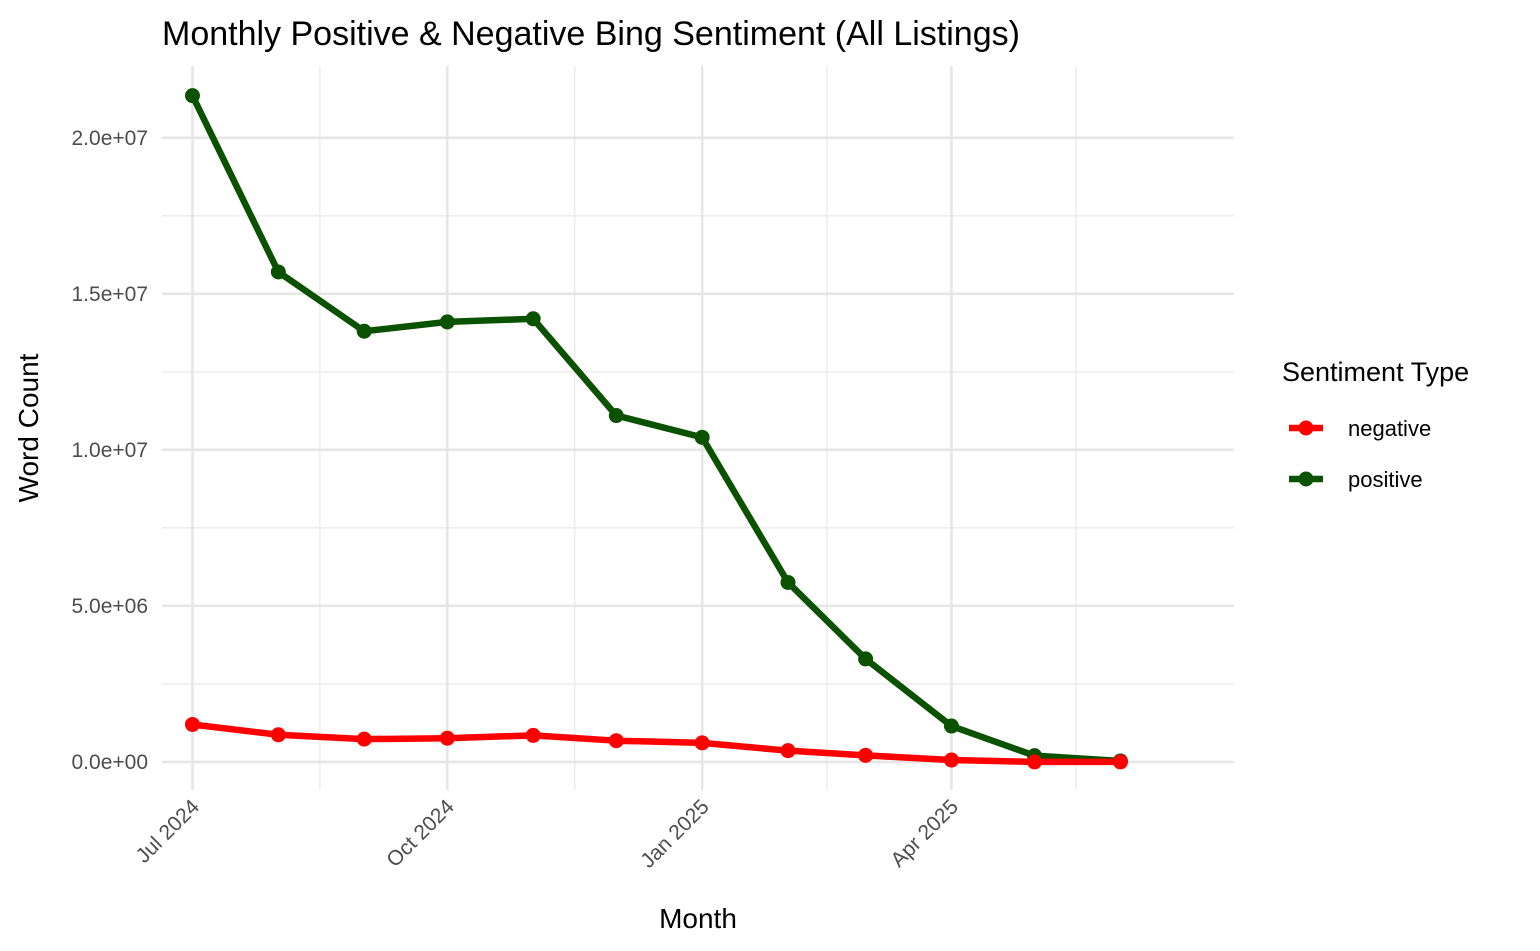 The height and width of the screenshot is (951, 1540). I want to click on series-line-negative, so click(656, 743).